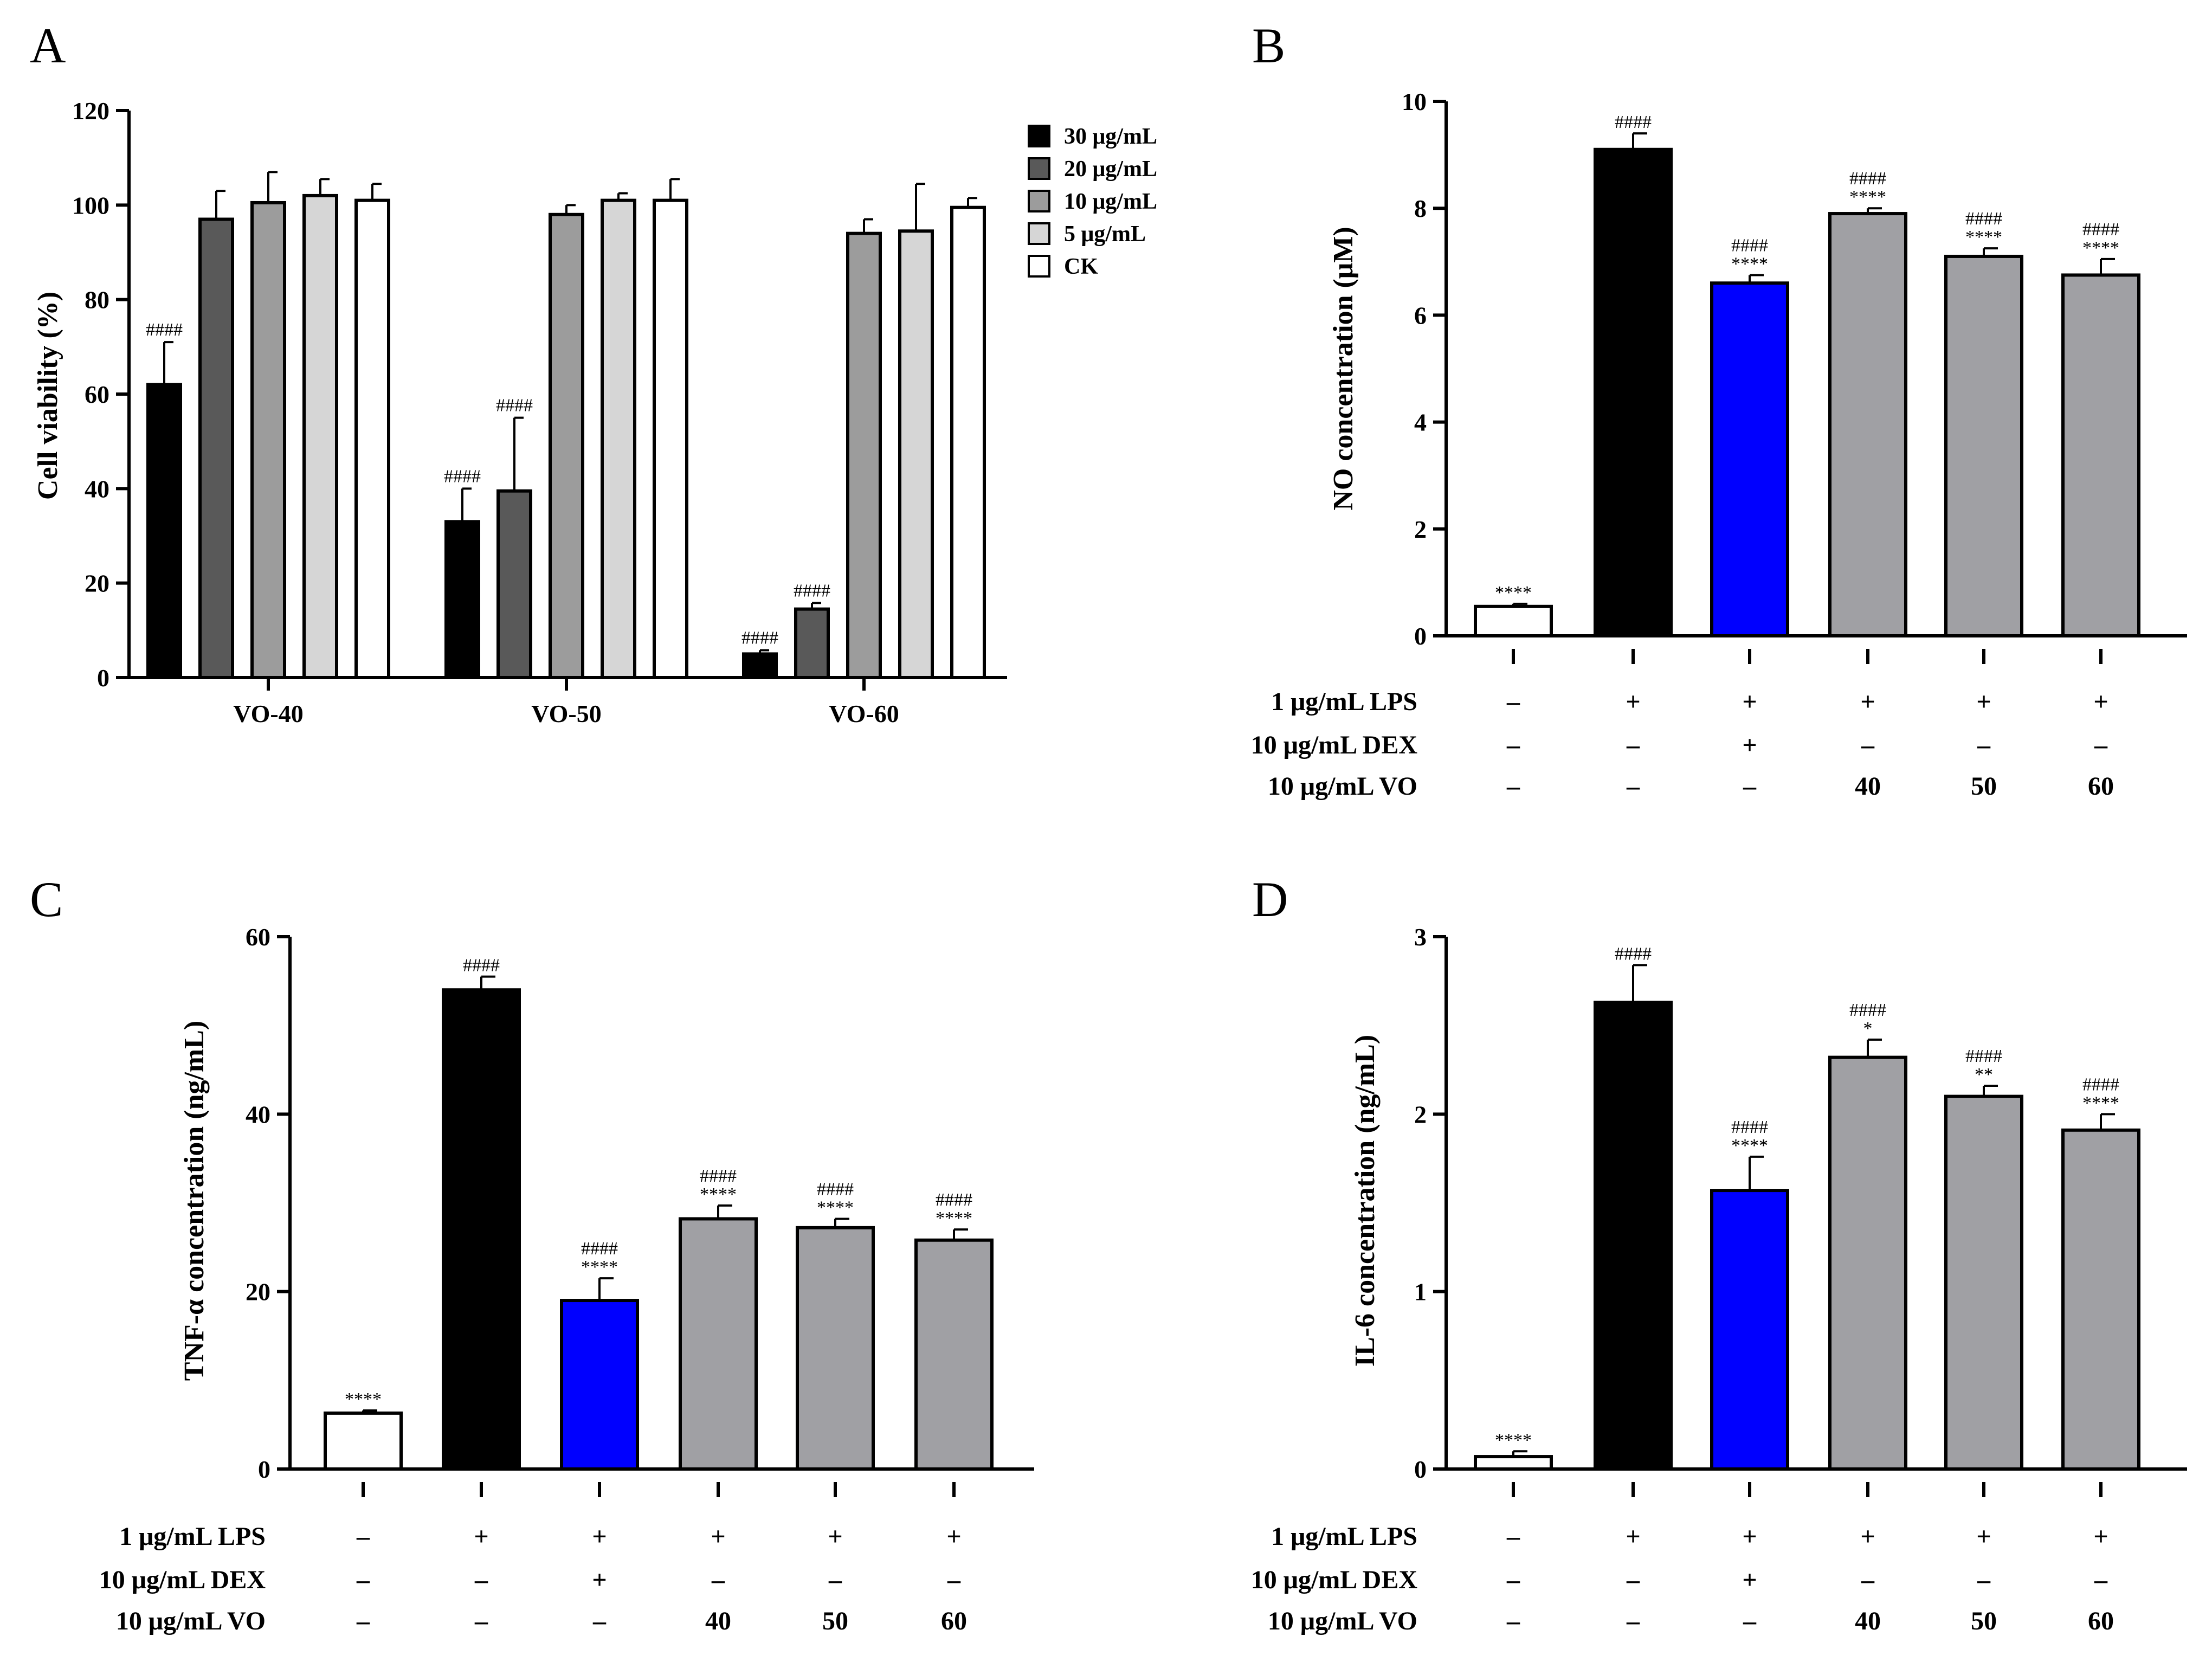 This screenshot has width=2212, height=1662. Describe the element at coordinates (2101, 787) in the screenshot. I see `panel-b-treatment-cell: 60` at that location.